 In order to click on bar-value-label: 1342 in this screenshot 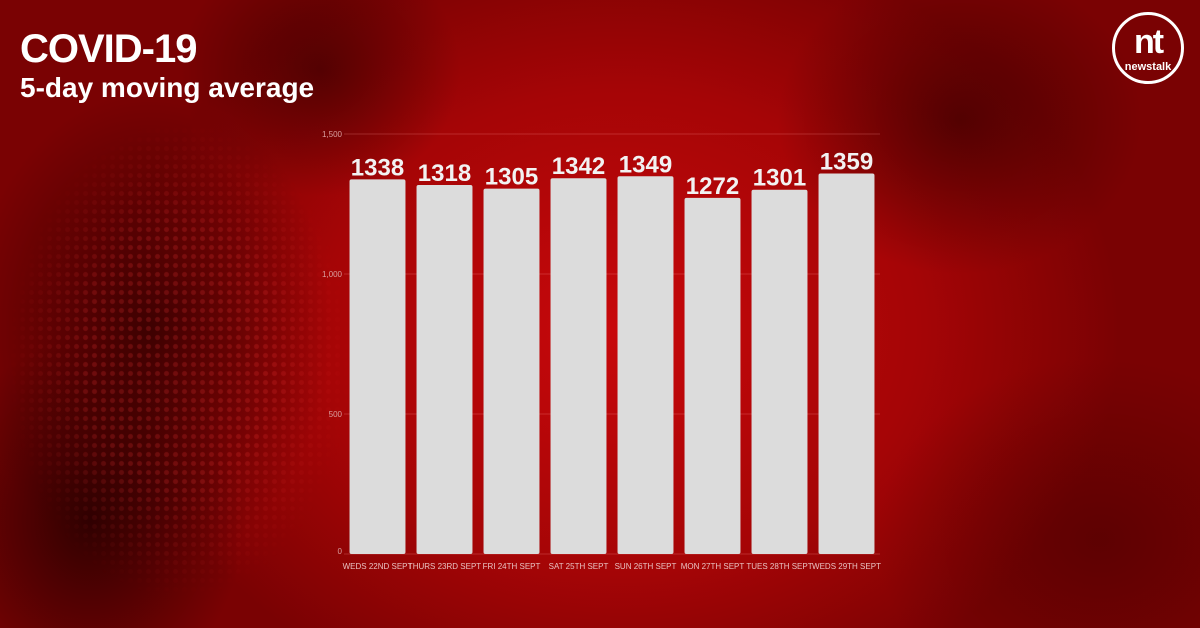, I will do `click(578, 166)`.